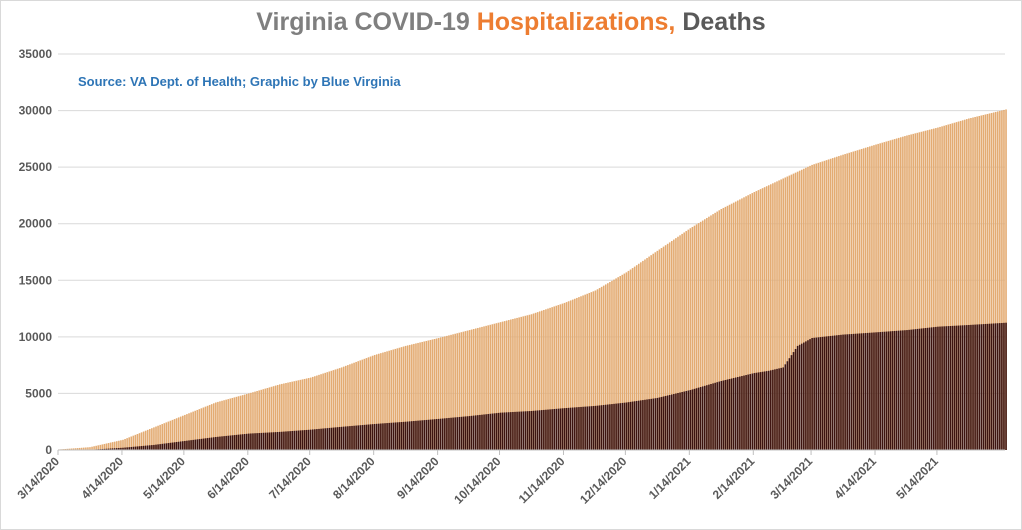  What do you see at coordinates (36, 280) in the screenshot?
I see `y-tick-label: 15000` at bounding box center [36, 280].